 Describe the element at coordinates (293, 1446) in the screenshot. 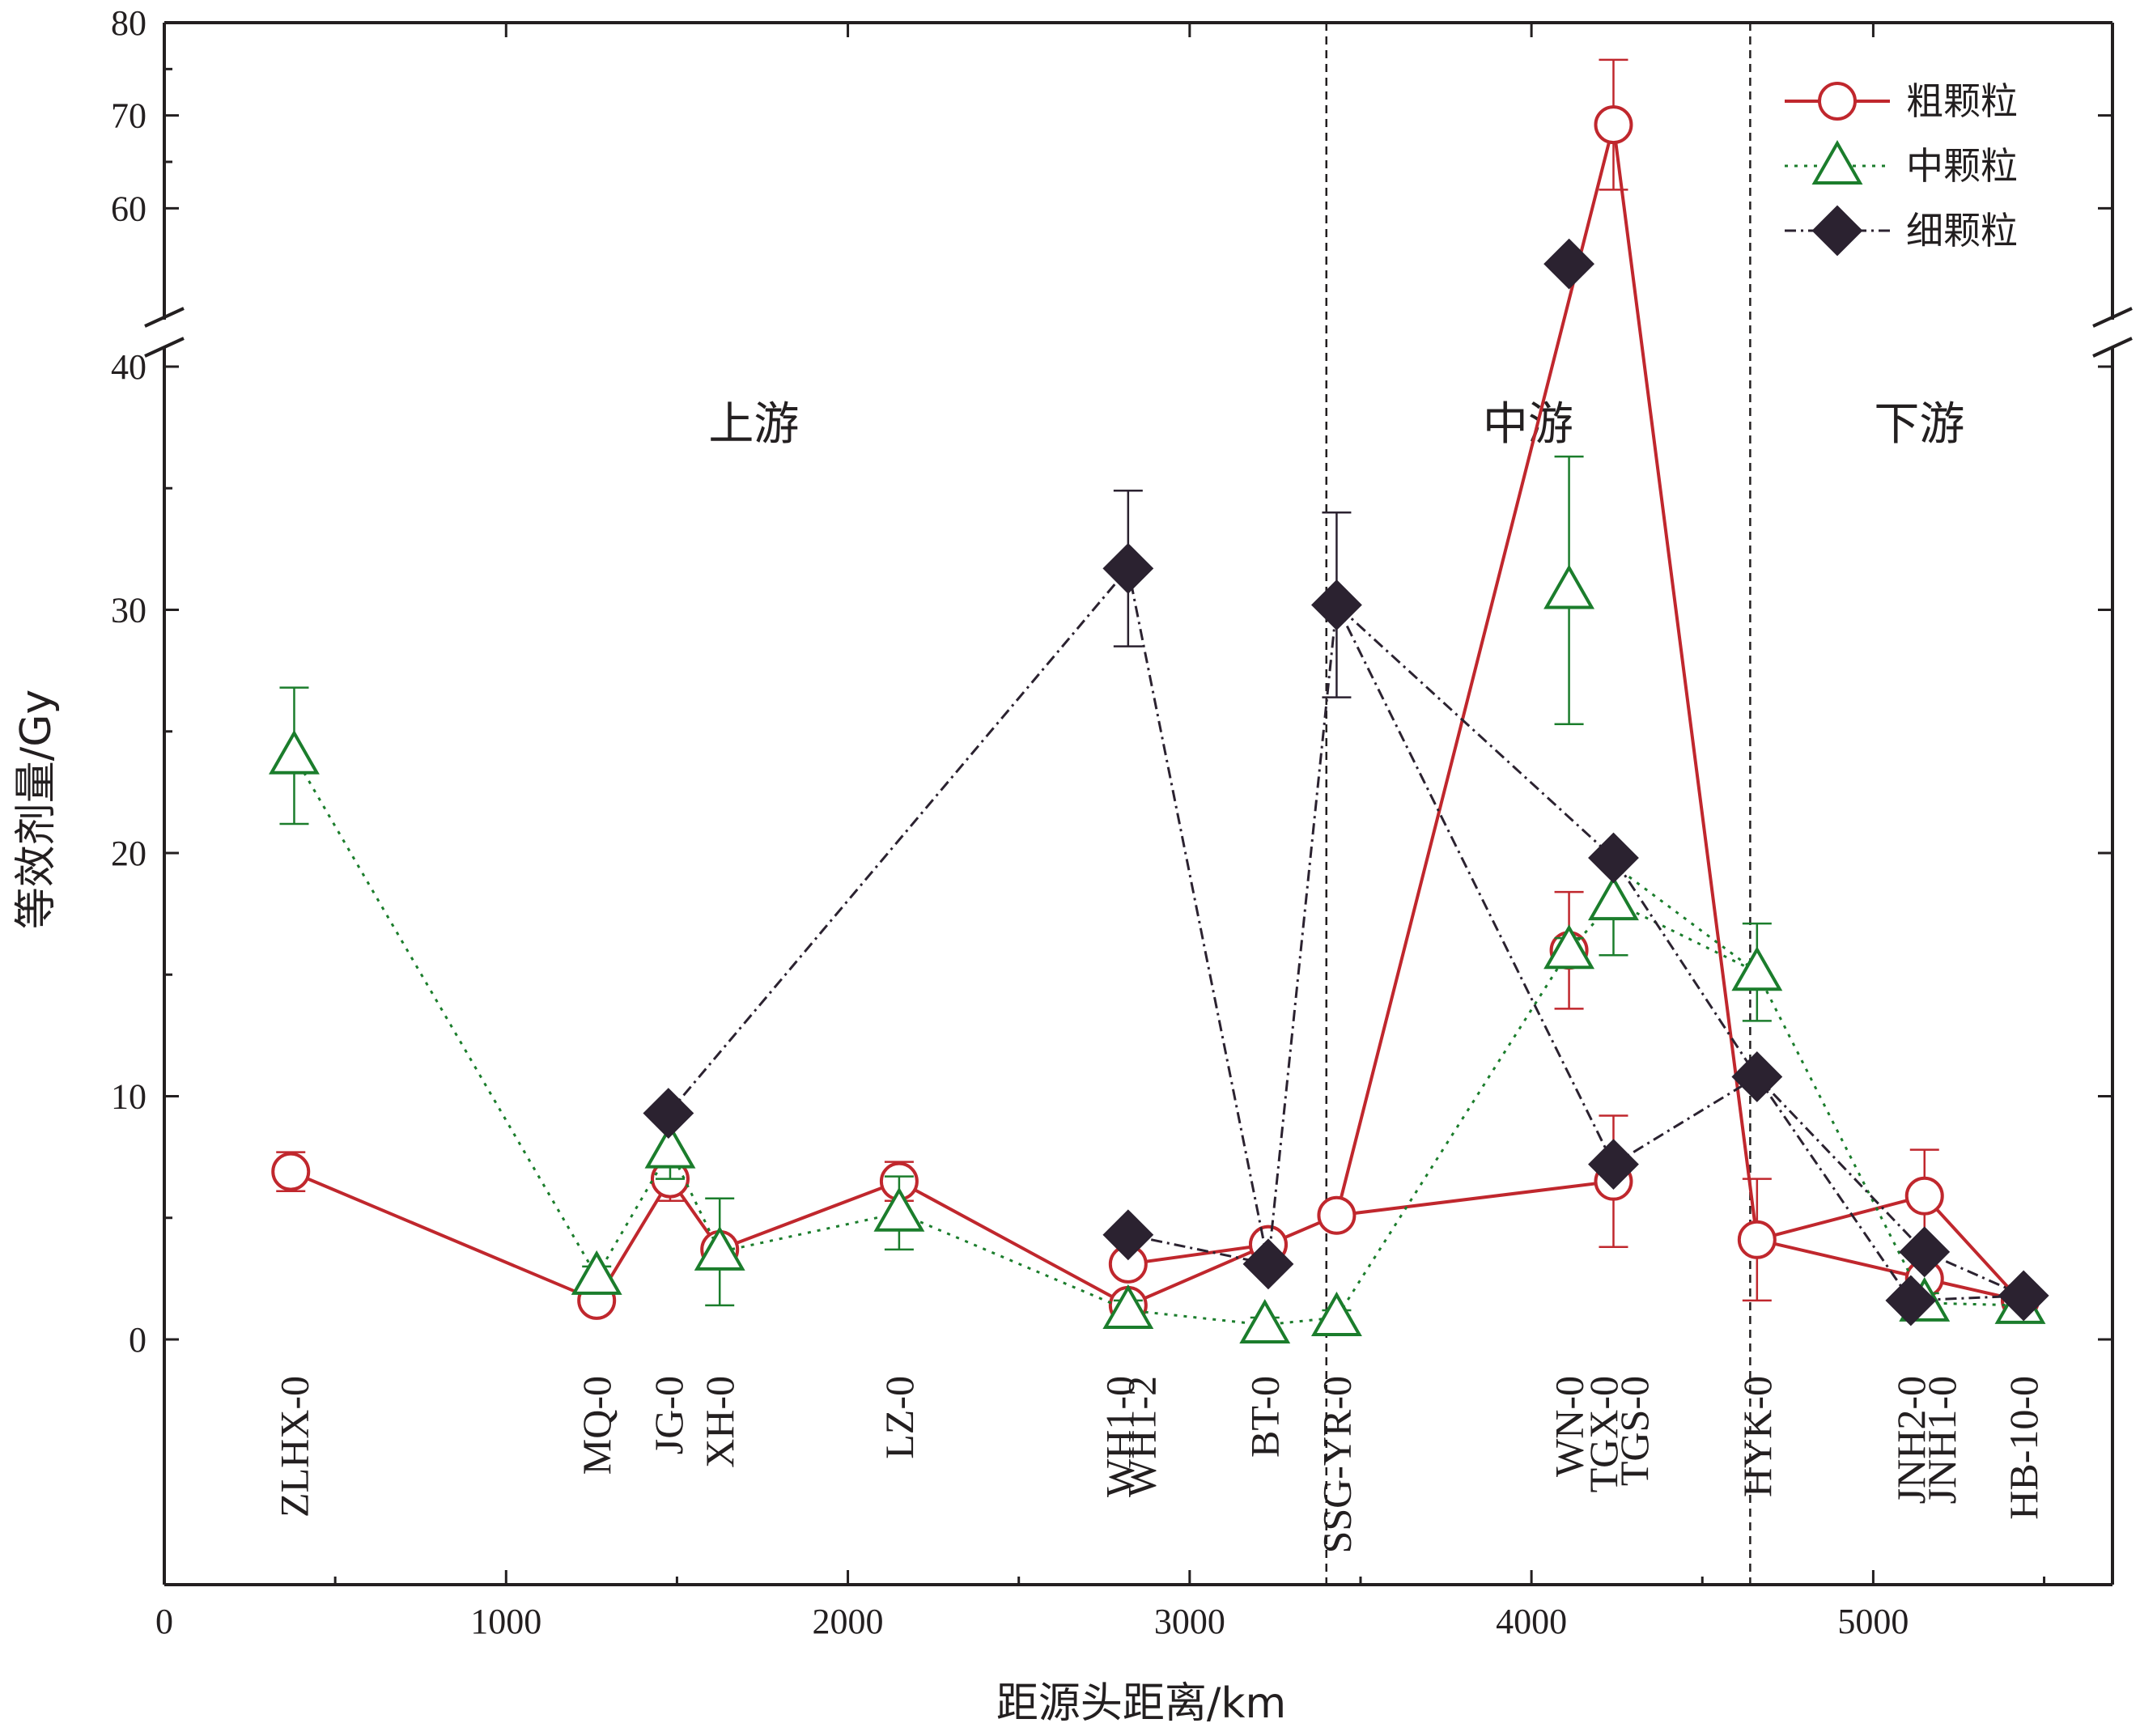

I see `station-label: ZLHX-0` at that location.